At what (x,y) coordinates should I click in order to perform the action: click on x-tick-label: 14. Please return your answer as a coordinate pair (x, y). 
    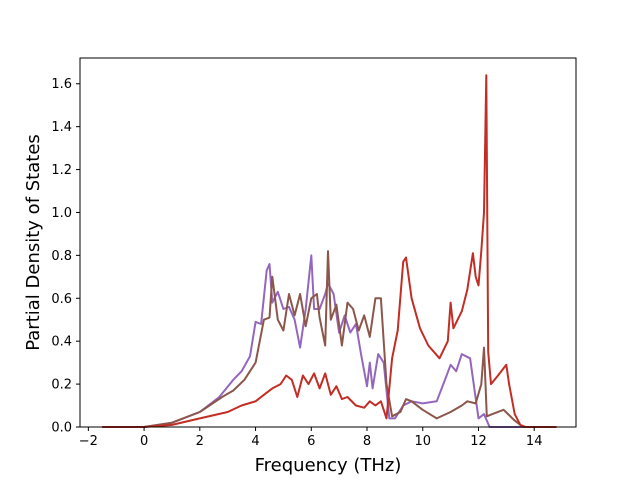
    Looking at the image, I should click on (534, 441).